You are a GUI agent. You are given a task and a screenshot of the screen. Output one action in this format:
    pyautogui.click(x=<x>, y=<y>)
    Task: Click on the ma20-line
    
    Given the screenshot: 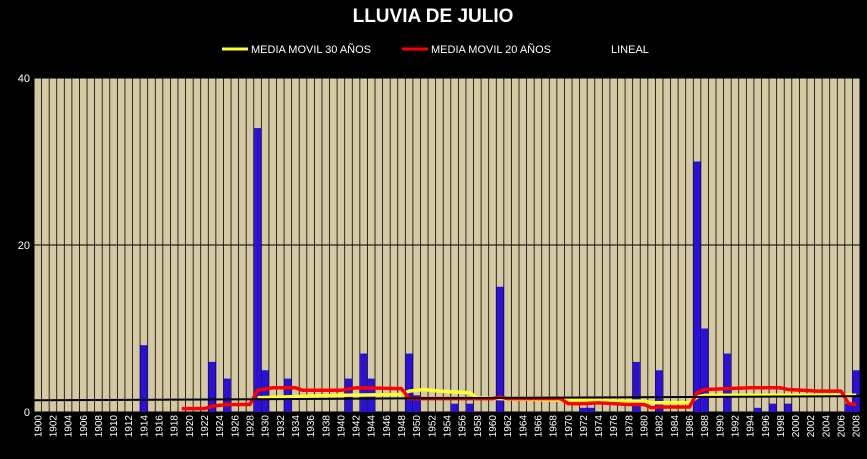 What is the action you would take?
    pyautogui.click(x=519, y=398)
    